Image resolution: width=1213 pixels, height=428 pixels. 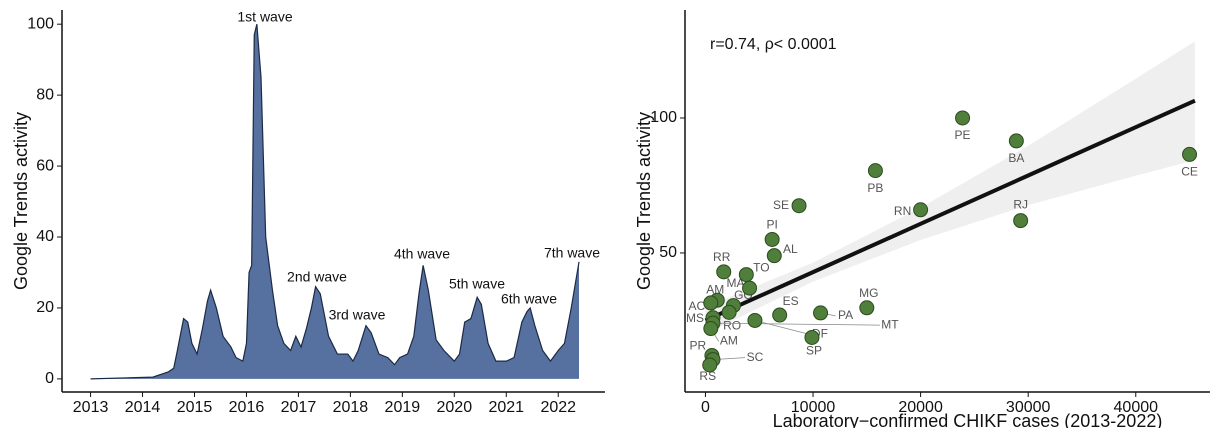 What do you see at coordinates (1016, 158) in the screenshot?
I see `point-label: BA` at bounding box center [1016, 158].